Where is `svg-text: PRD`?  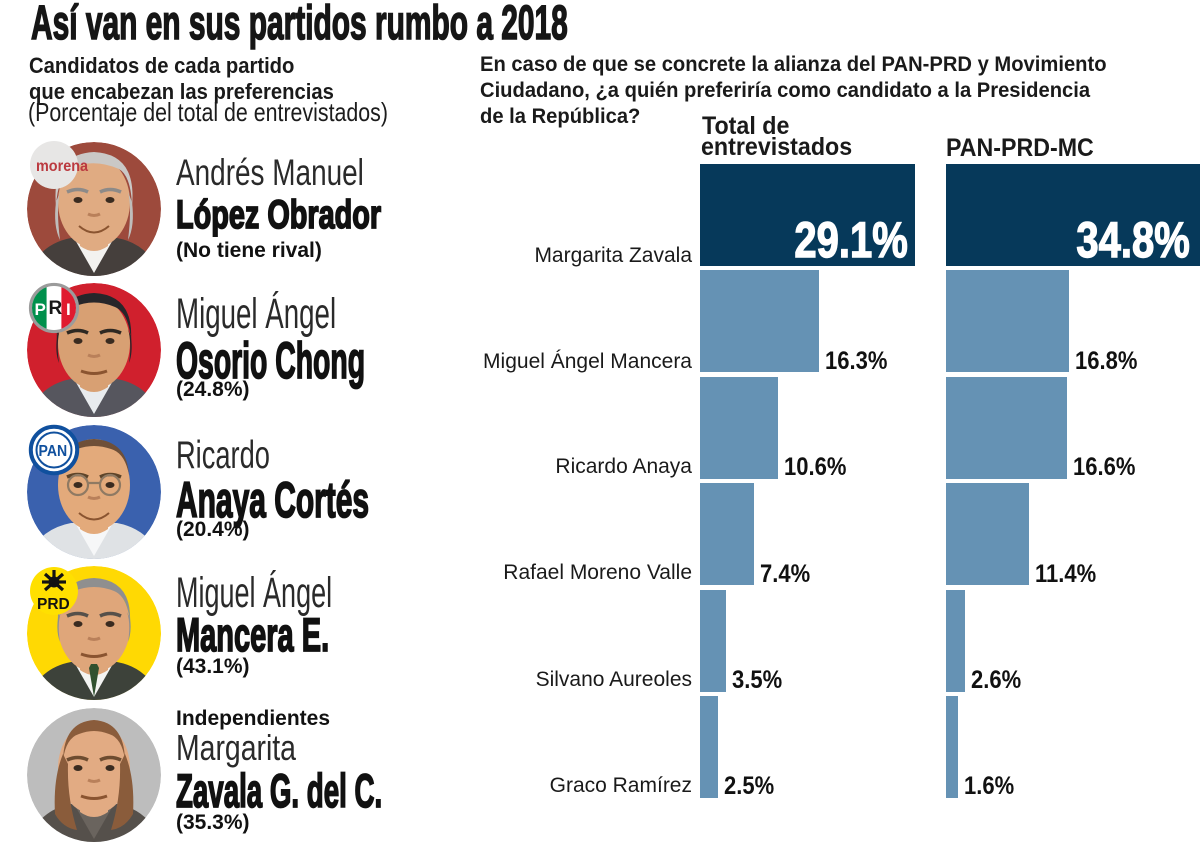
svg-text: PRD is located at coordinates (53, 604).